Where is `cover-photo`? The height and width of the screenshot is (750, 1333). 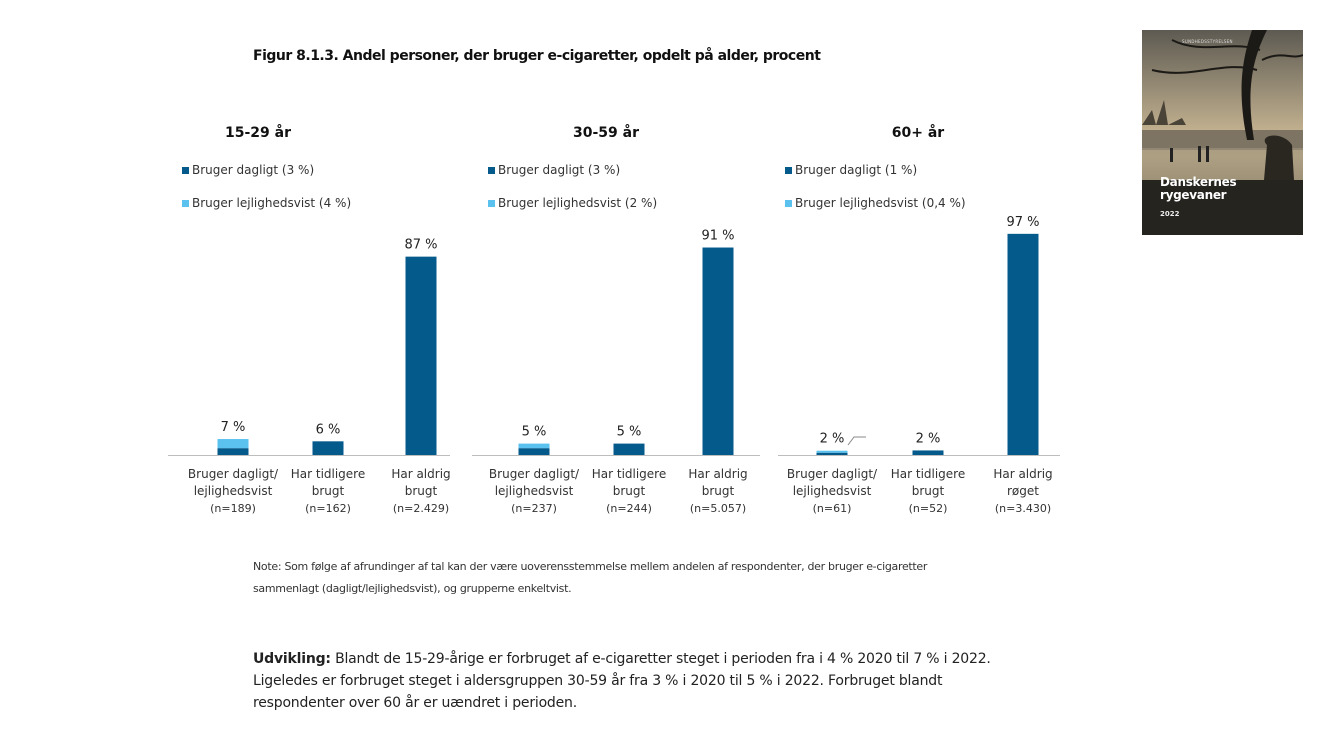
cover-photo is located at coordinates (1222, 132).